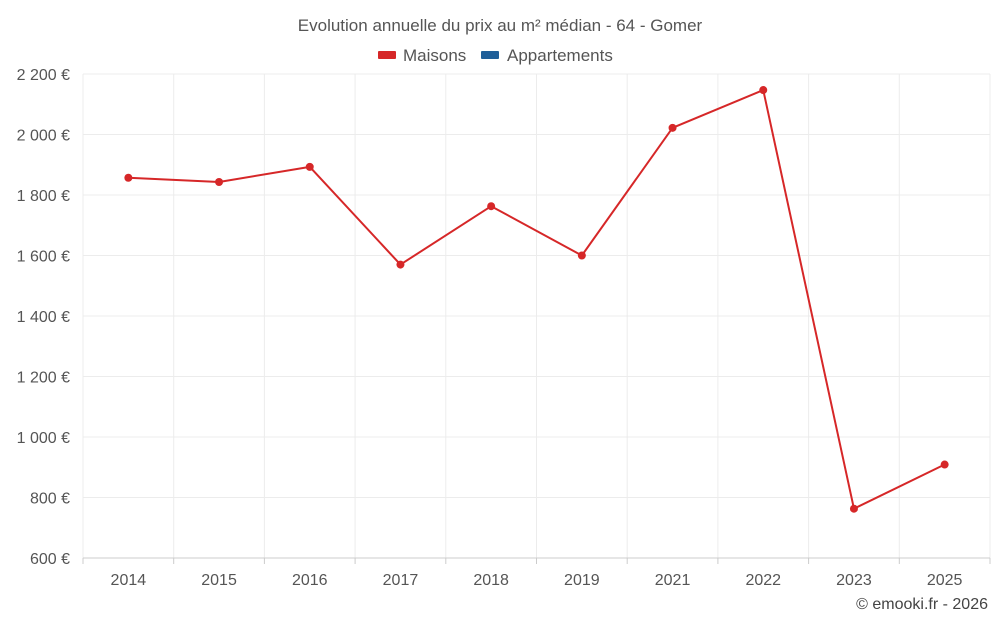  What do you see at coordinates (129, 580) in the screenshot?
I see `x-tick-label: 2014` at bounding box center [129, 580].